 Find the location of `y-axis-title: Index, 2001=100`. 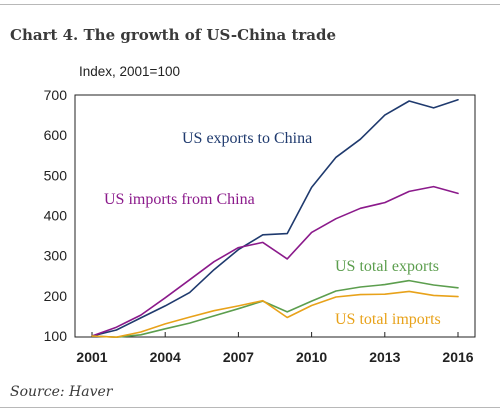

y-axis-title: Index, 2001=100 is located at coordinates (129, 71).